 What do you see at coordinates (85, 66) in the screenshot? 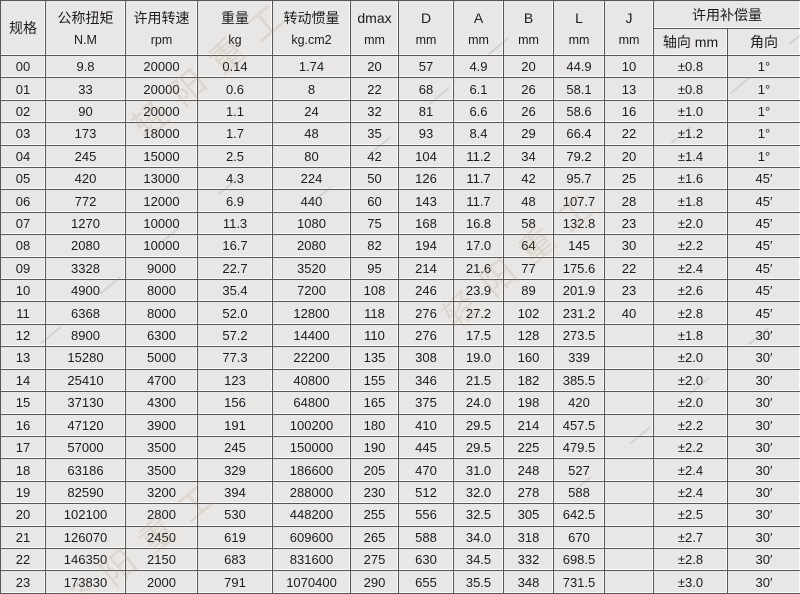
I see `table-cell: 9.8` at bounding box center [85, 66].